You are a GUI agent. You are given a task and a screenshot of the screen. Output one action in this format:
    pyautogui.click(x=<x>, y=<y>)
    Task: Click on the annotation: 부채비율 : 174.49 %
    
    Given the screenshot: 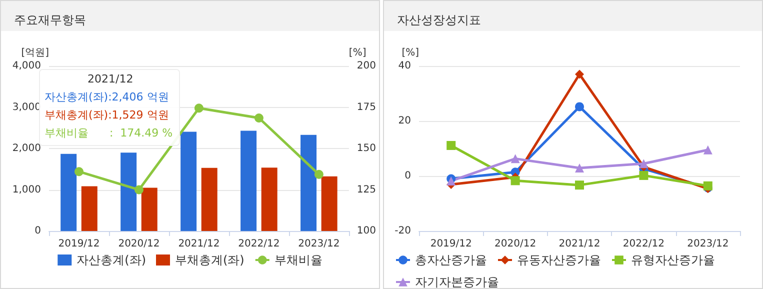 What is the action you would take?
    pyautogui.click(x=108, y=133)
    